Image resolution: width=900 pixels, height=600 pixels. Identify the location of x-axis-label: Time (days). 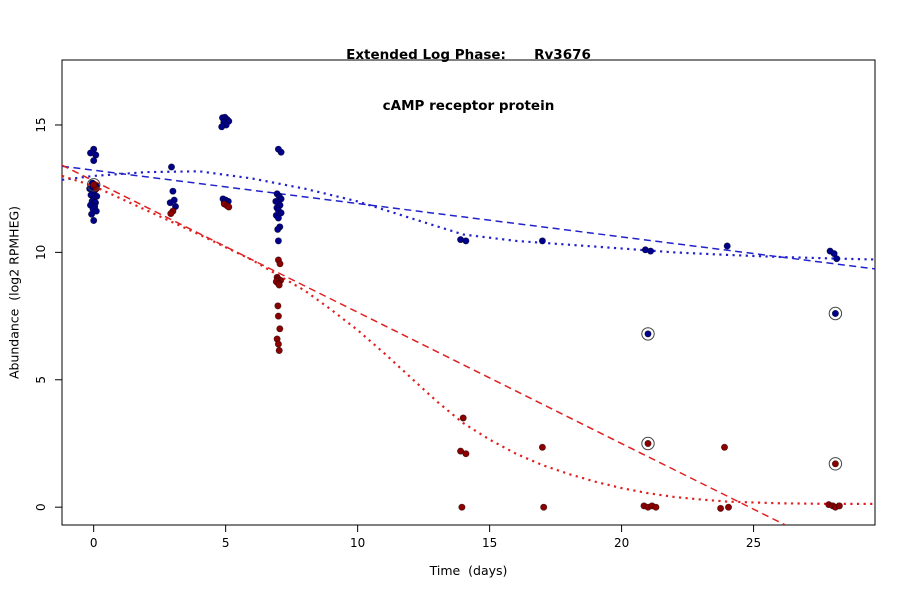
(468, 570).